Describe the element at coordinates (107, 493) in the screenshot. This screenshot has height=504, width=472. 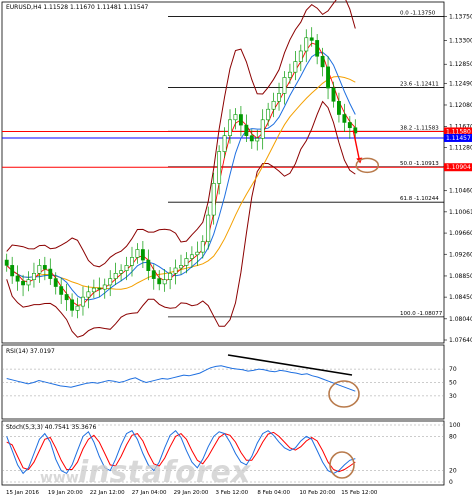
I see `x-axis-label: 22 Jan 12:00` at that location.